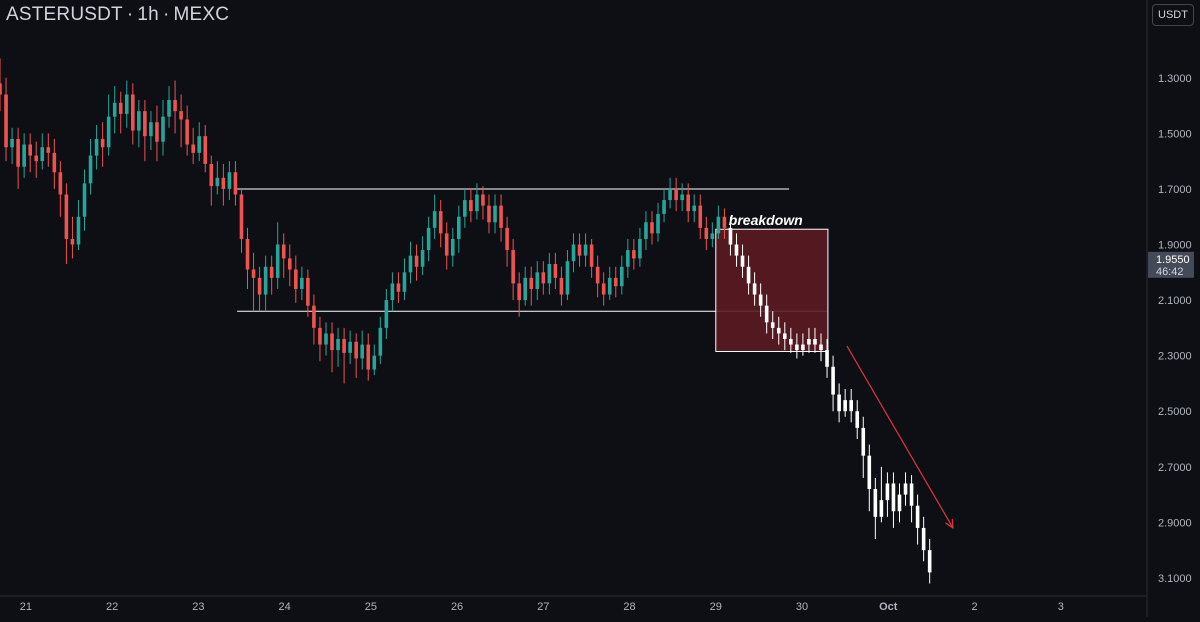  What do you see at coordinates (1175, 579) in the screenshot?
I see `price-tick-label: 3.1000` at bounding box center [1175, 579].